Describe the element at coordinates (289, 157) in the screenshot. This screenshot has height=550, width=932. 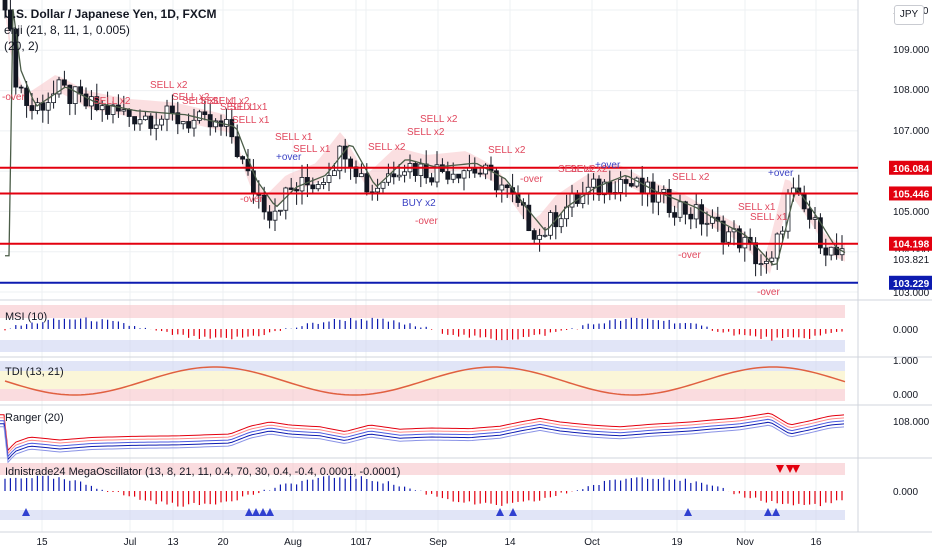
I see `overextension-label: +over` at that location.